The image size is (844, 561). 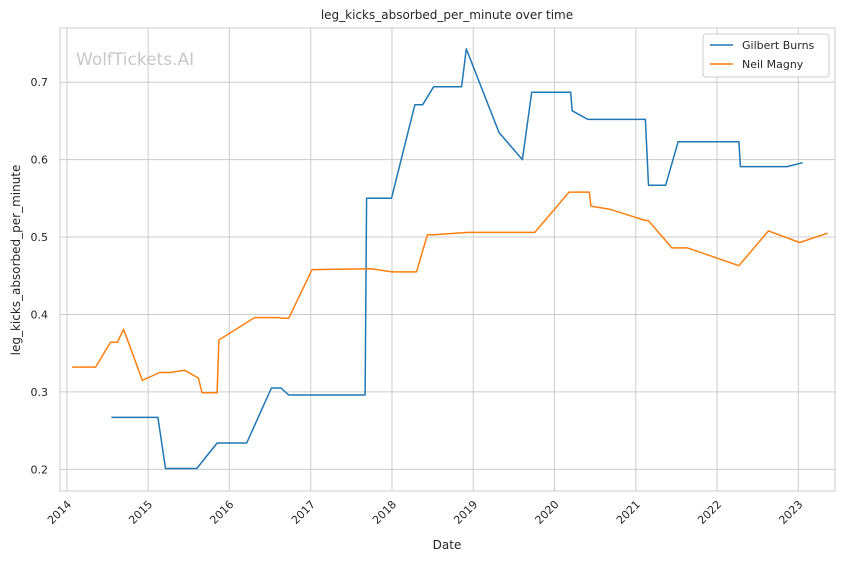 What do you see at coordinates (40, 314) in the screenshot?
I see `y-tick-label: 0.4` at bounding box center [40, 314].